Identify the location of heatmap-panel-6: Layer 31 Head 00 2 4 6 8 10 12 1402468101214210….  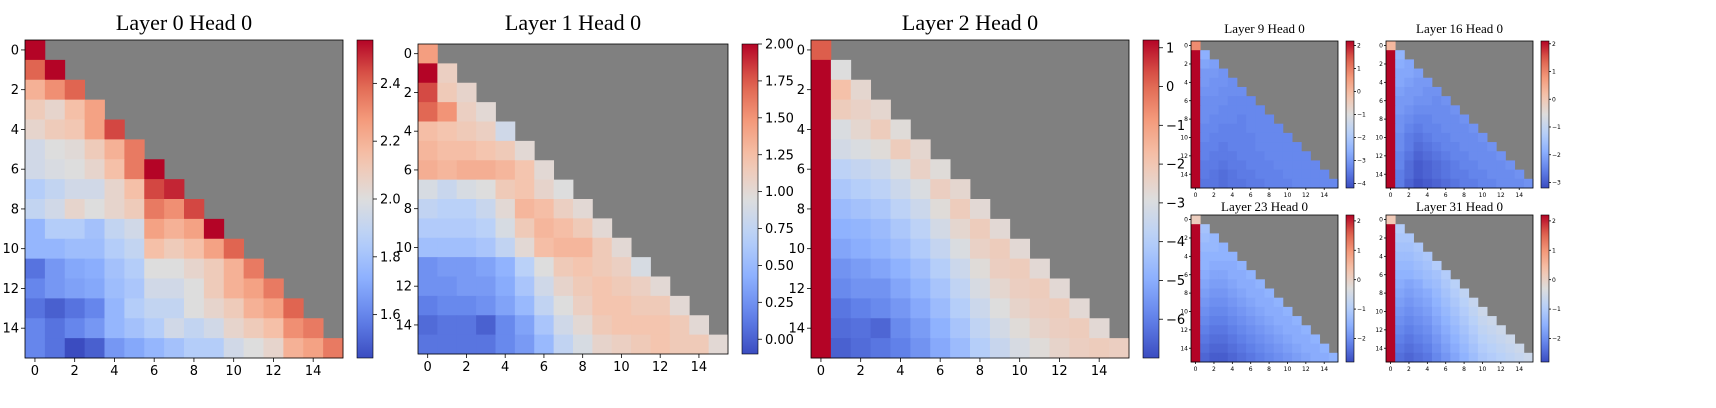
(1468, 286).